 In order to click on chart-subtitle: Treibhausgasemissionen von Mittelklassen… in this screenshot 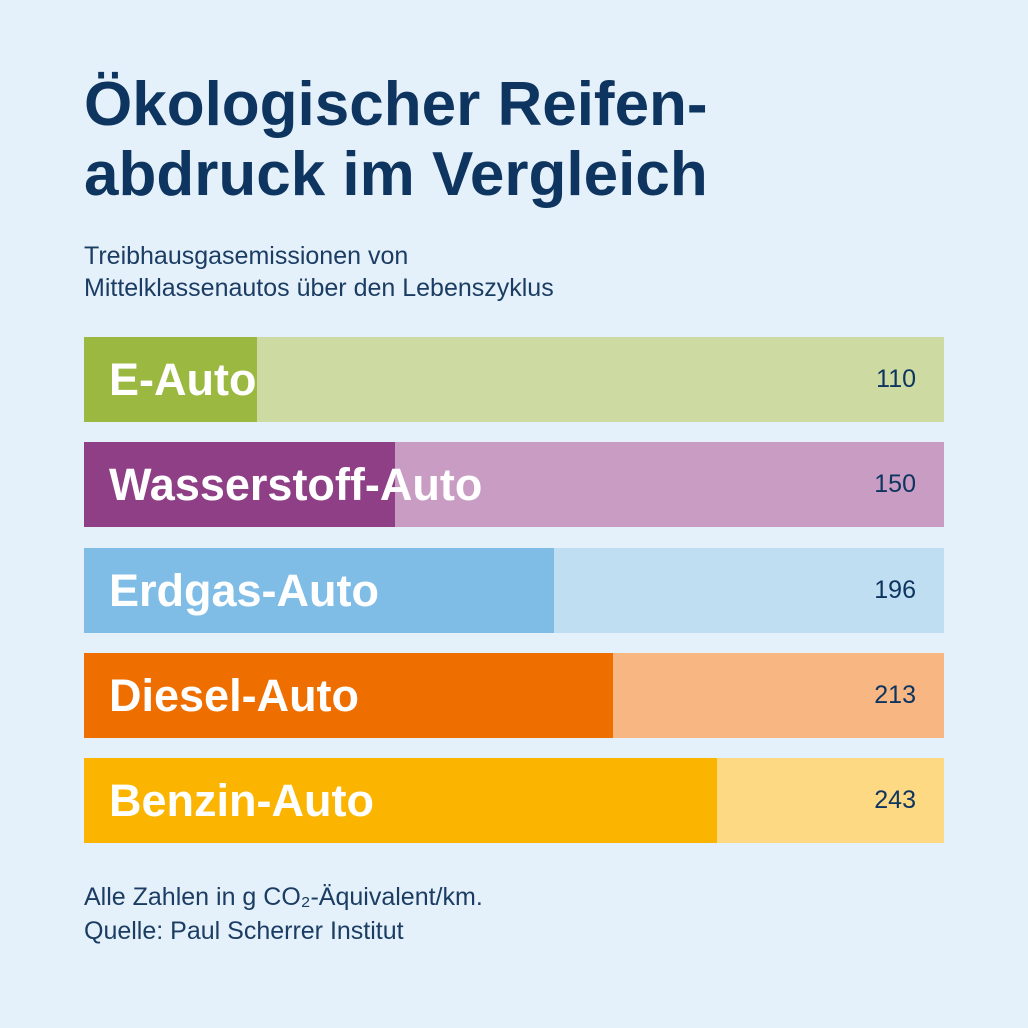, I will do `click(524, 272)`.